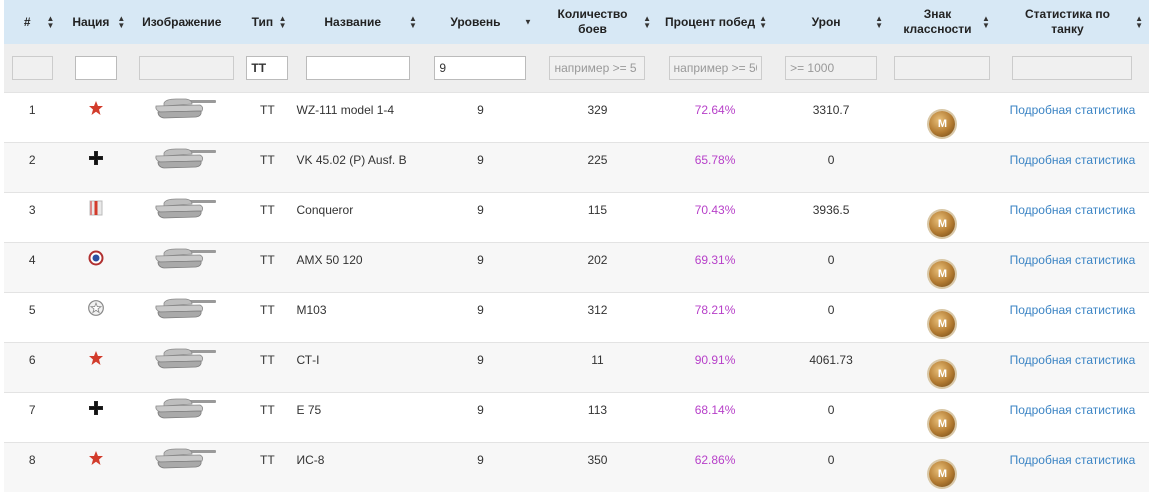 The width and height of the screenshot is (1155, 492). I want to click on row-num: 1, so click(32, 110).